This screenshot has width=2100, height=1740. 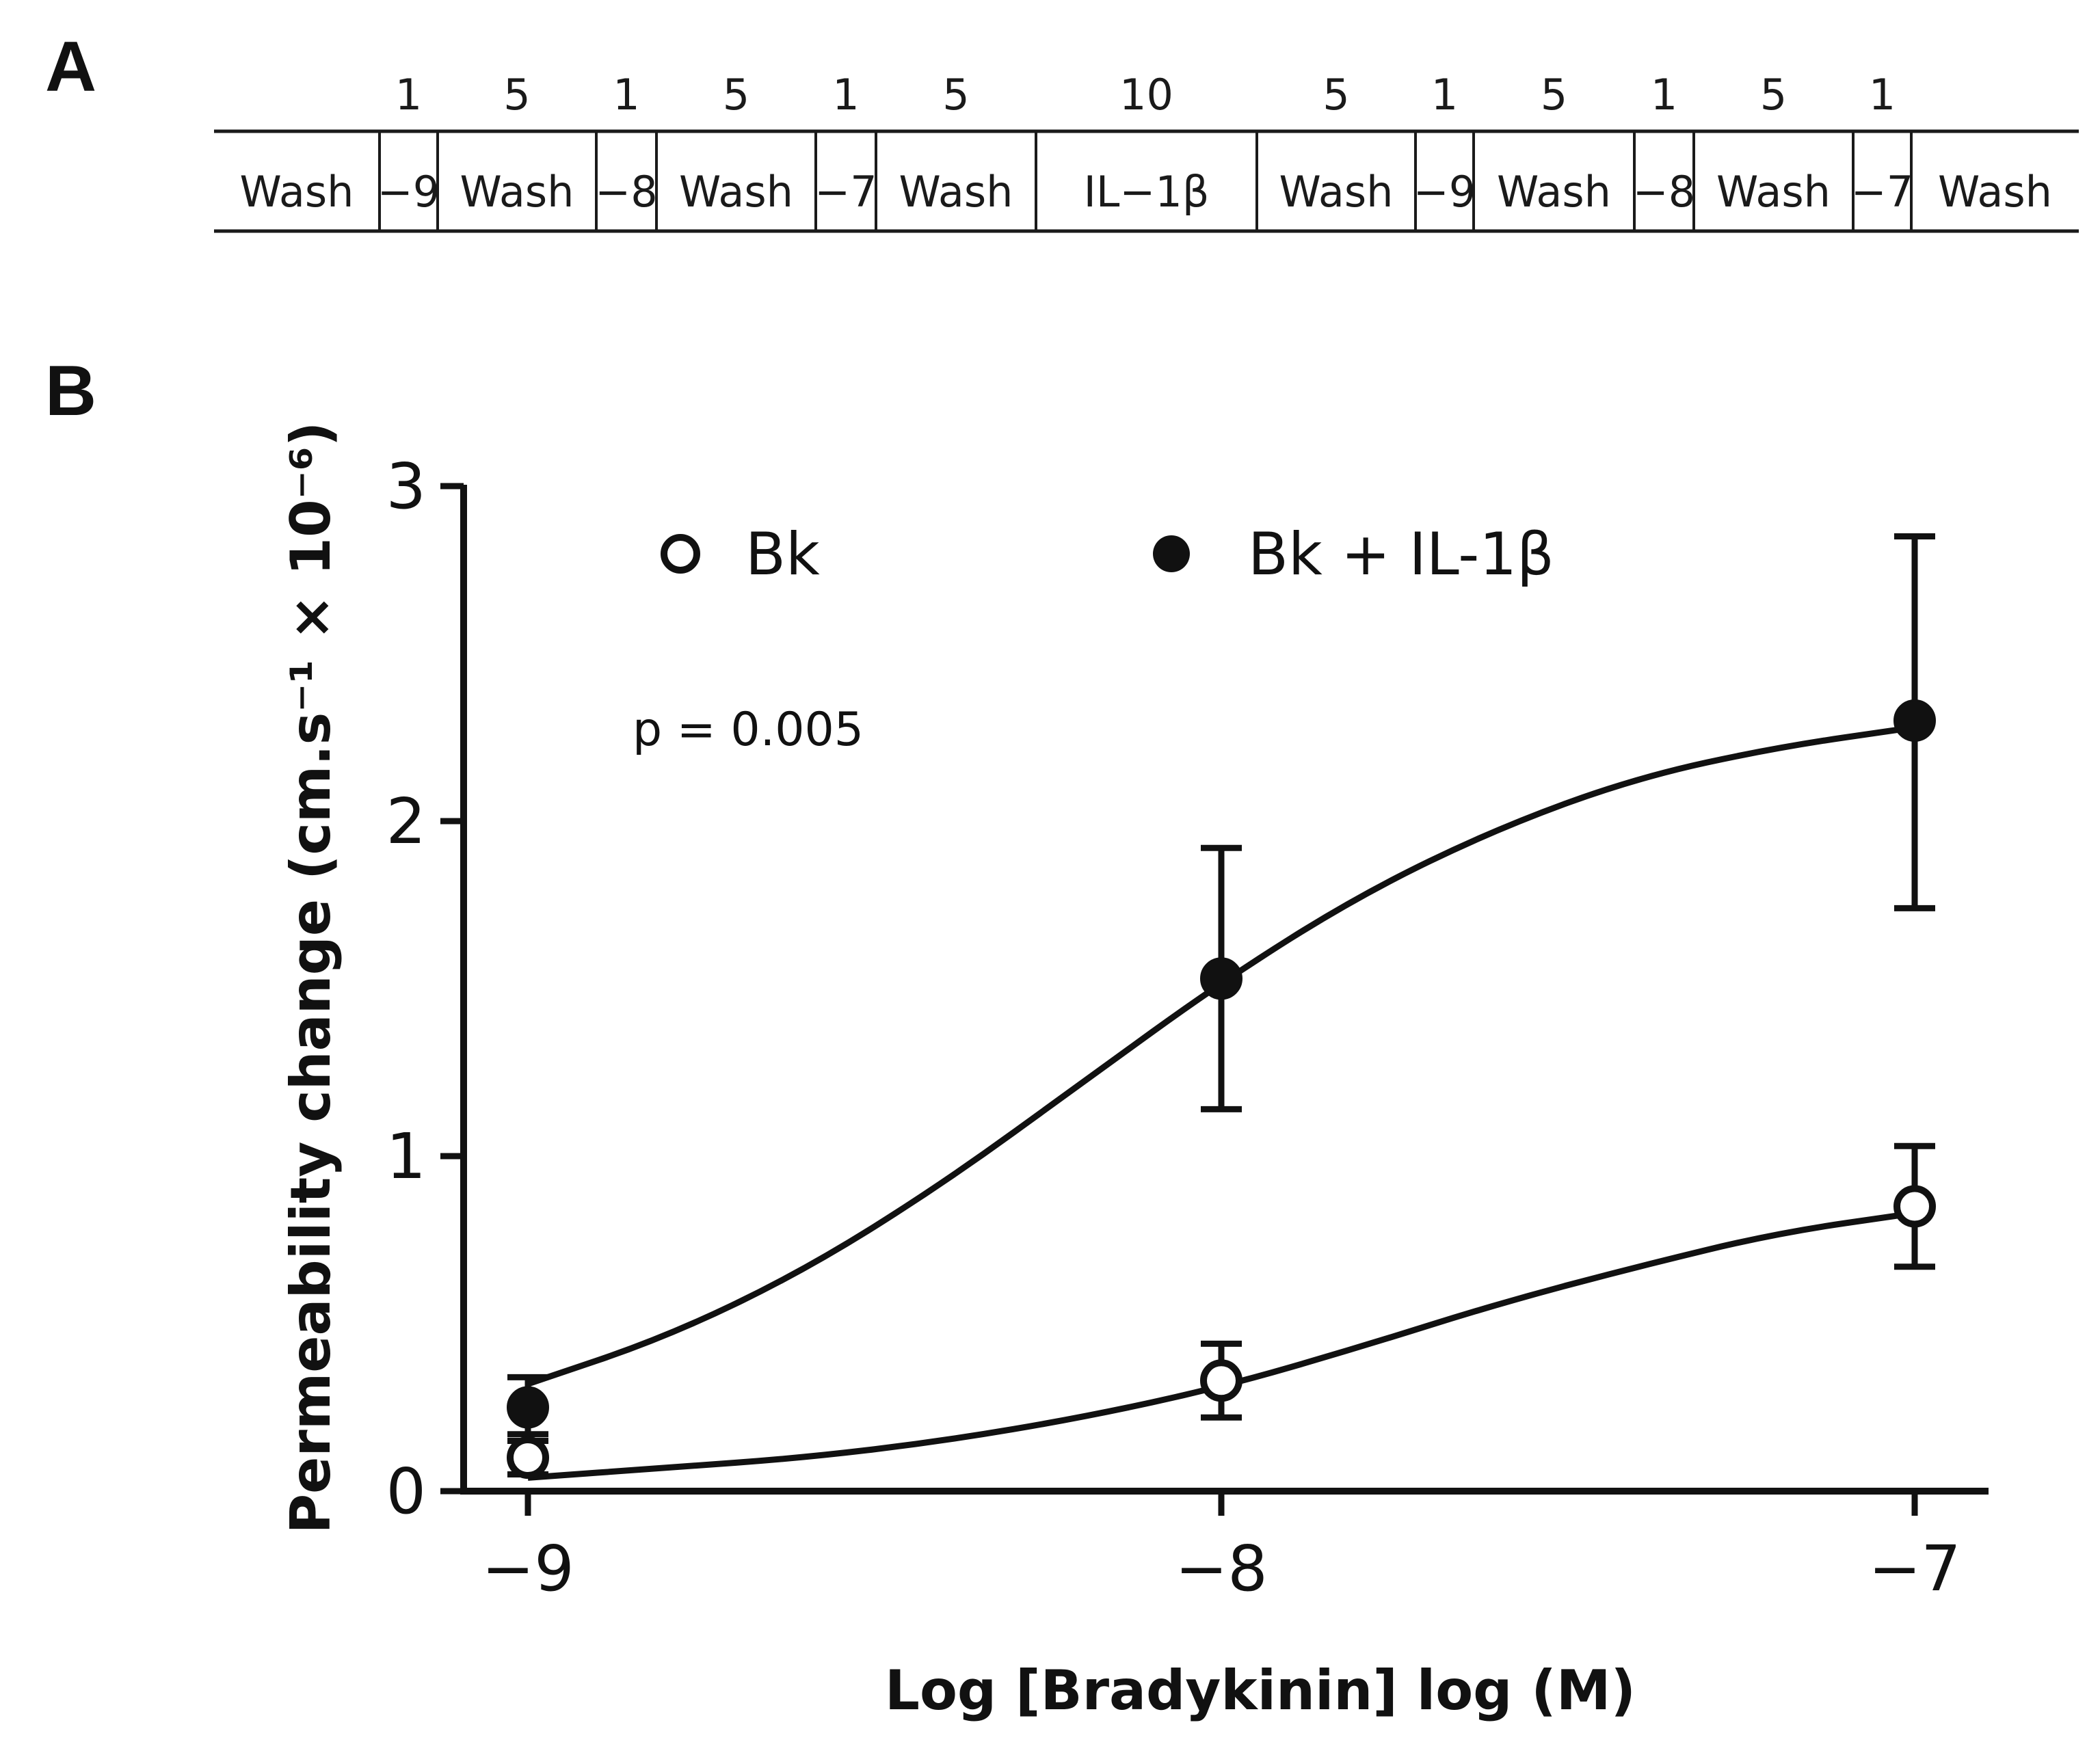 I want to click on p-value-annotation: p = 0.005, so click(x=748, y=730).